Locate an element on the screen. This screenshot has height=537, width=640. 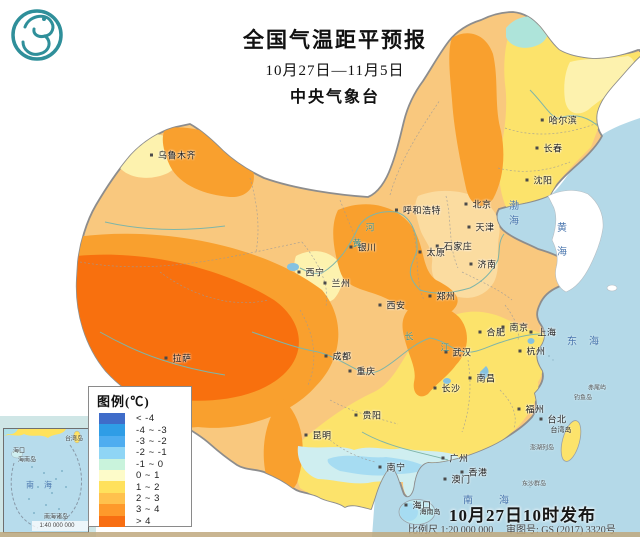
inset-label-text: 1:40 000 000 is located at coordinates (57, 526).